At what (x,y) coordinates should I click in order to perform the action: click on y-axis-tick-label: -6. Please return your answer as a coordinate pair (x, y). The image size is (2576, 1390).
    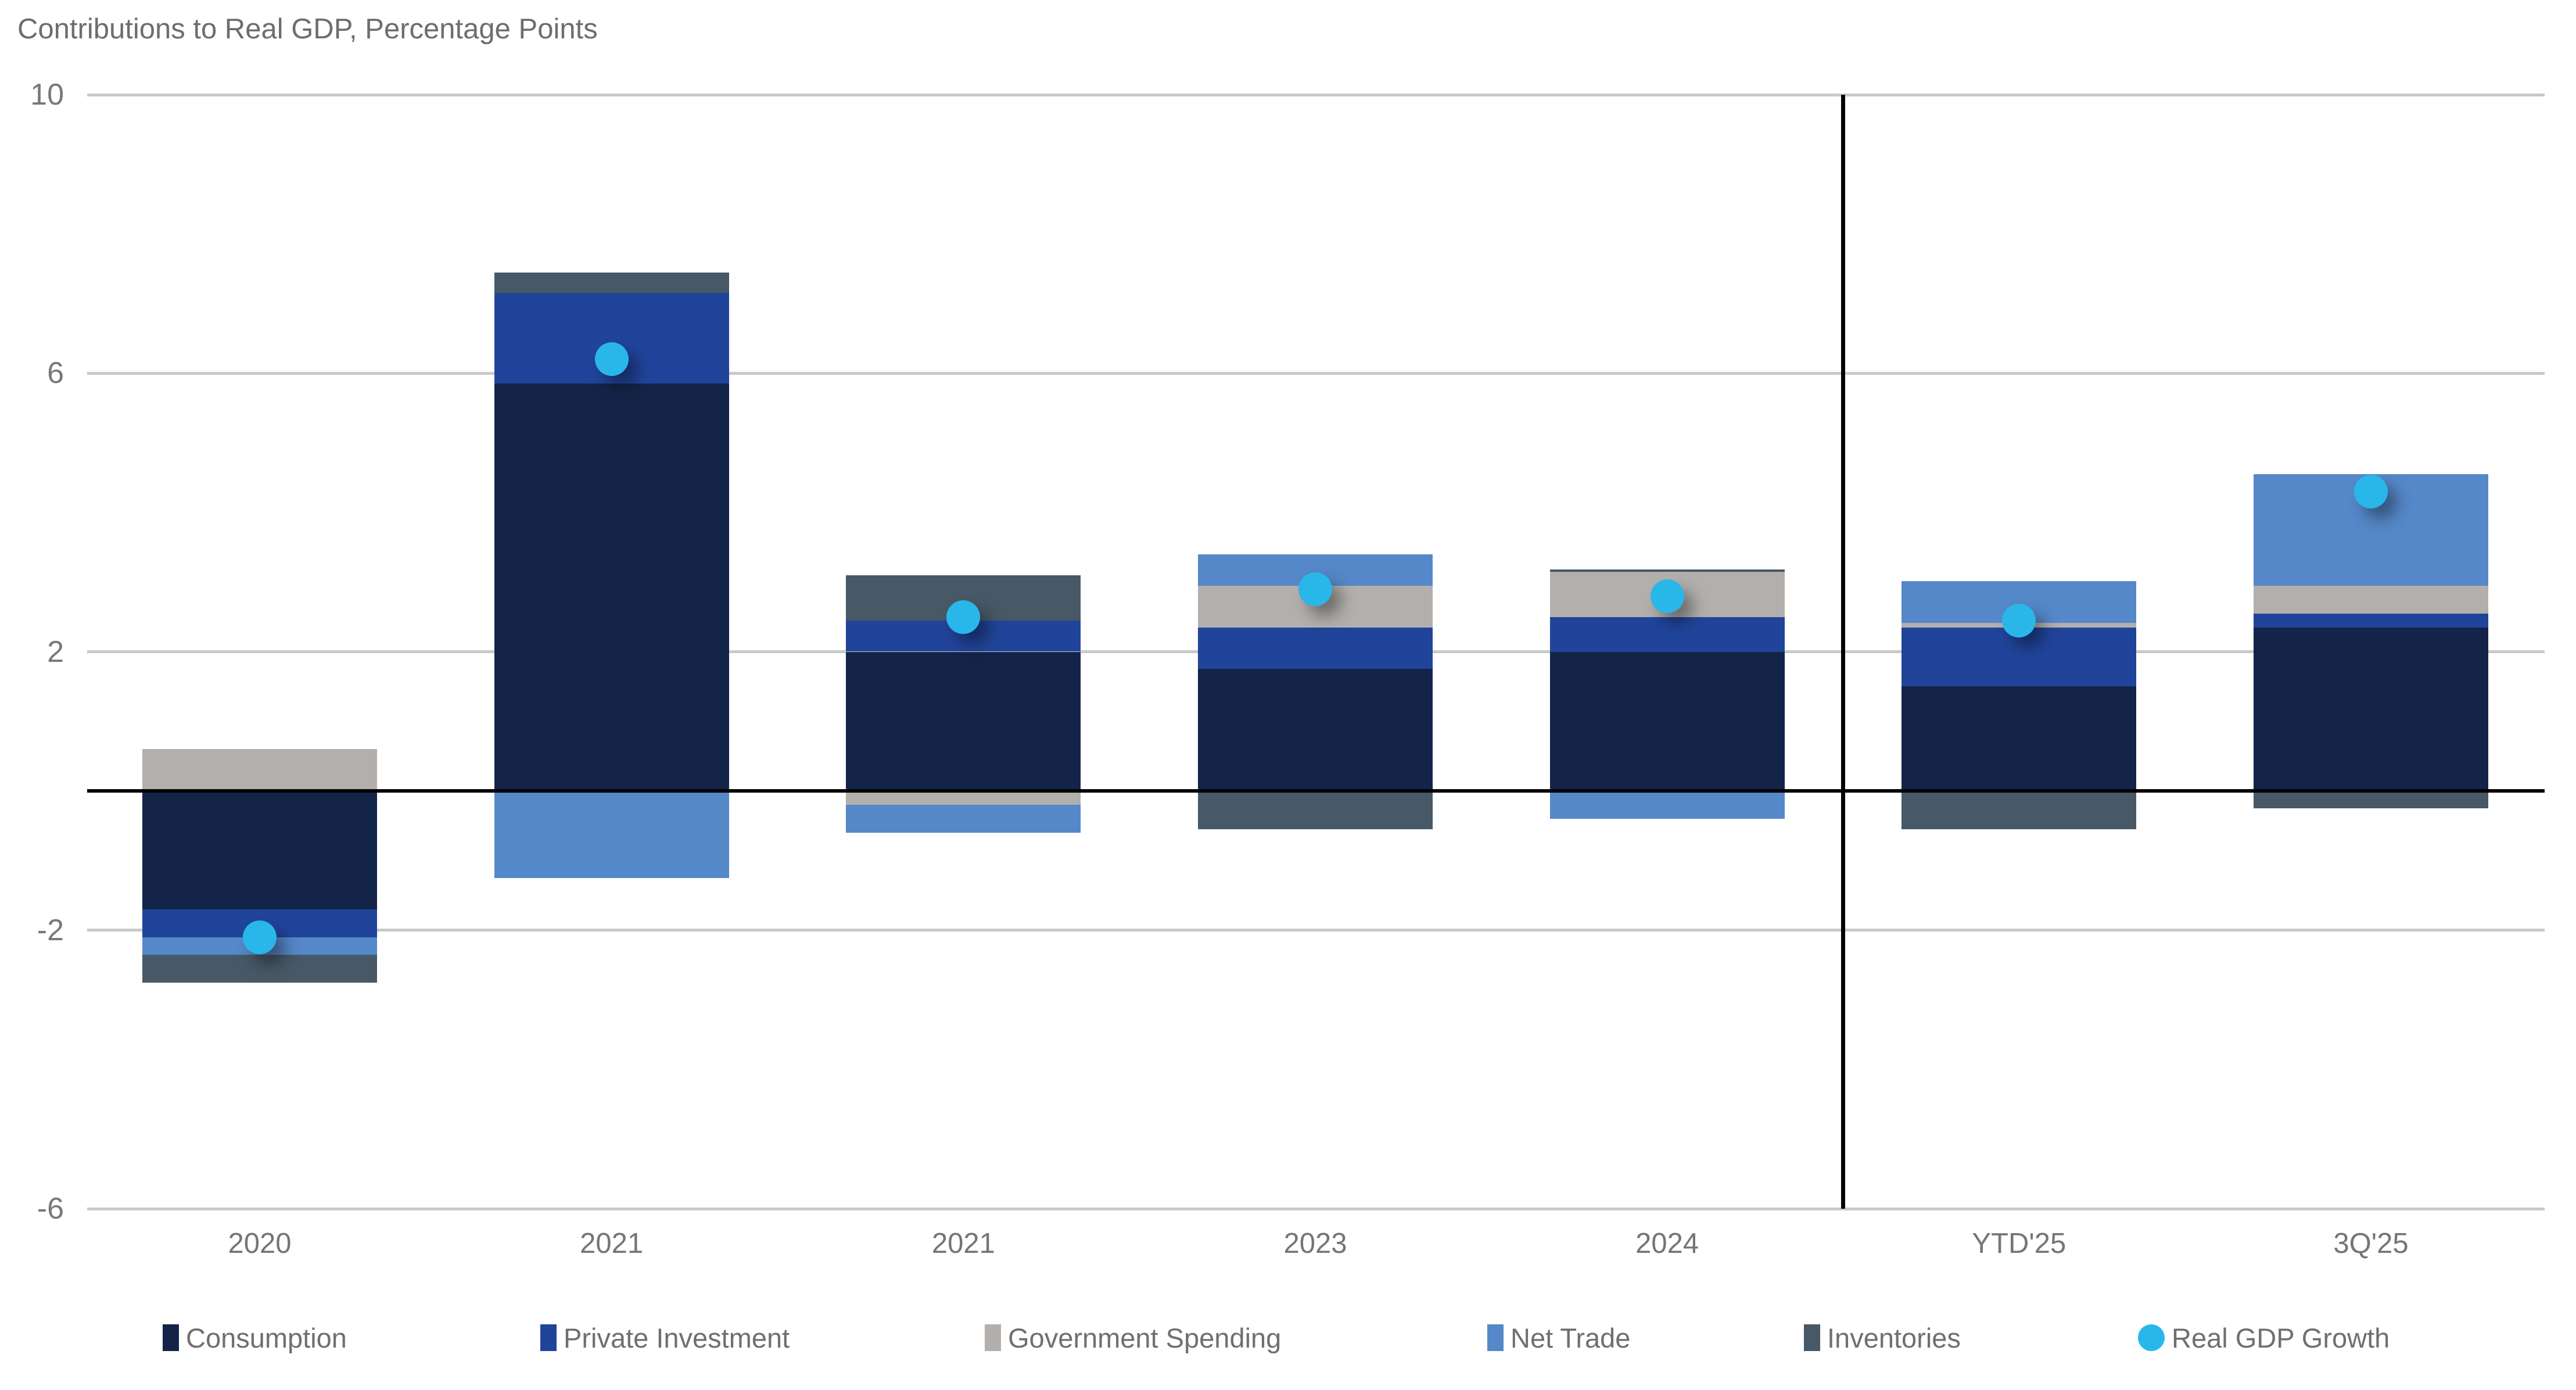
    Looking at the image, I should click on (50, 1209).